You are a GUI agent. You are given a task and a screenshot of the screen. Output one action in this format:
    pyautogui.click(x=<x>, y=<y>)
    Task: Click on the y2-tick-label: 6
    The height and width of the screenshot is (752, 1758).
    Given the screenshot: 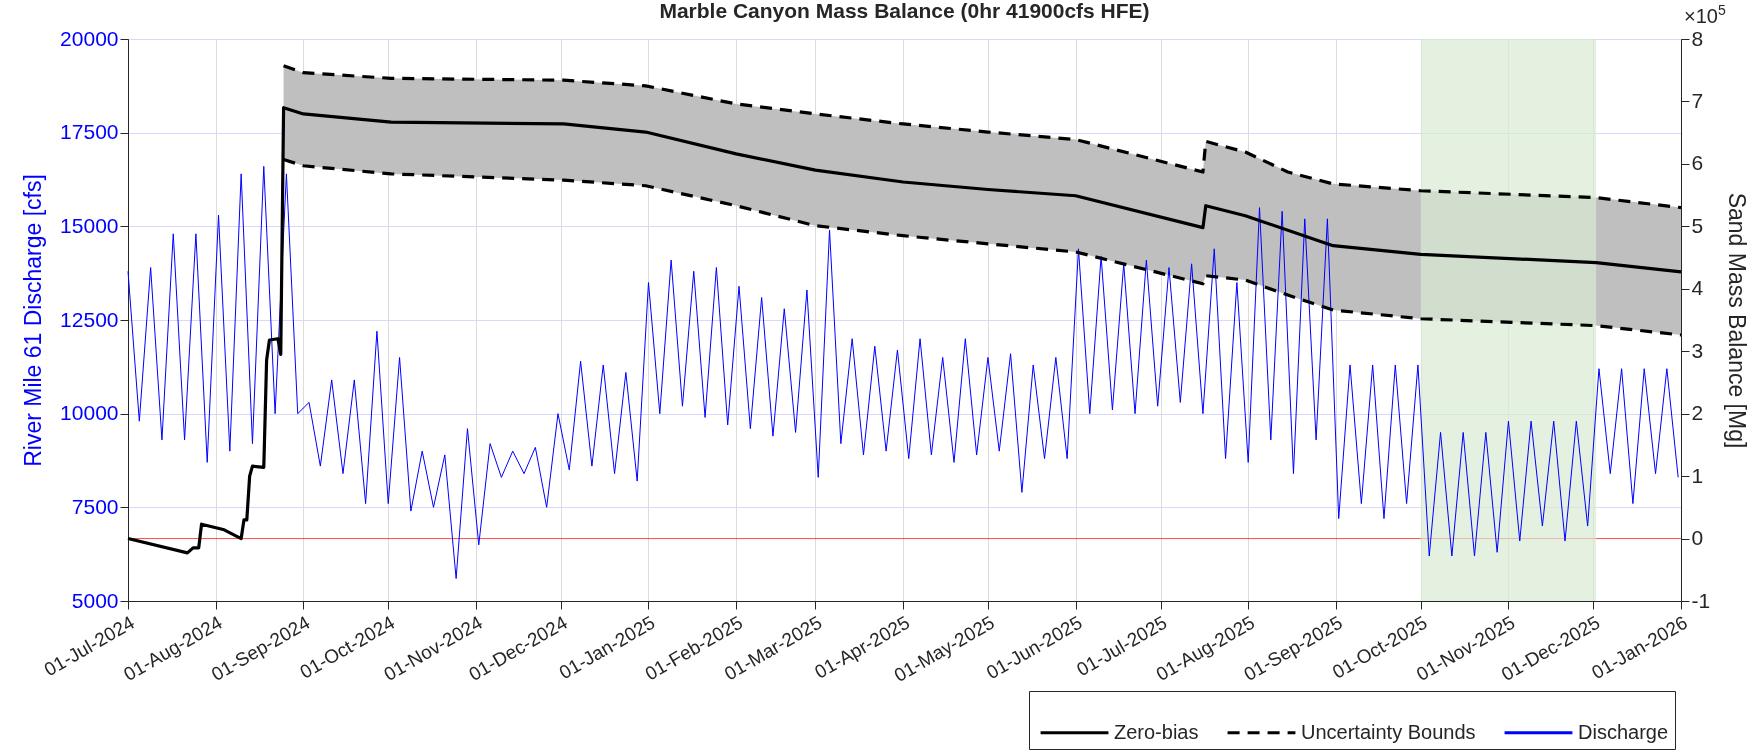 What is the action you would take?
    pyautogui.click(x=1697, y=163)
    